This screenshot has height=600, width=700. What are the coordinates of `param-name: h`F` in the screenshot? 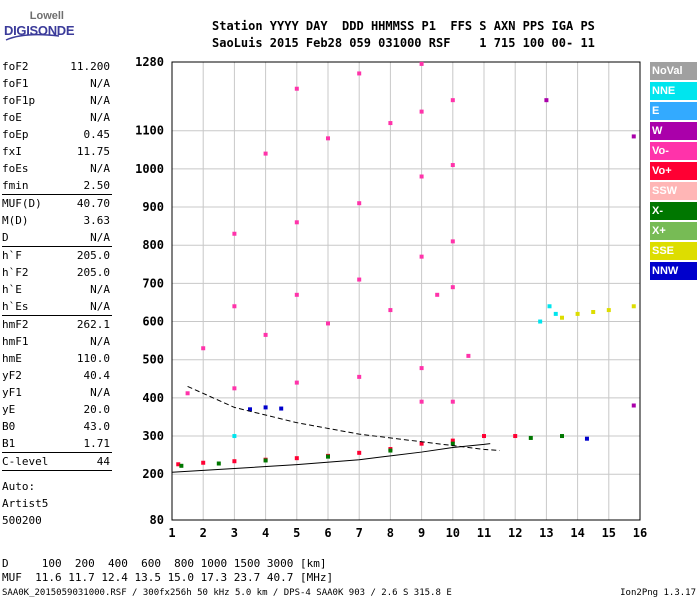 It's located at (12, 255).